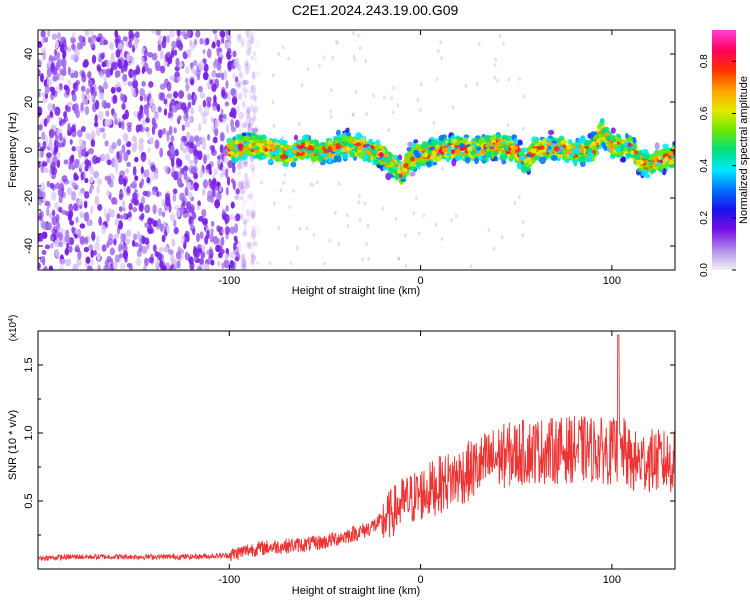 This screenshot has width=750, height=600. I want to click on y-tick-label: 20, so click(29, 102).